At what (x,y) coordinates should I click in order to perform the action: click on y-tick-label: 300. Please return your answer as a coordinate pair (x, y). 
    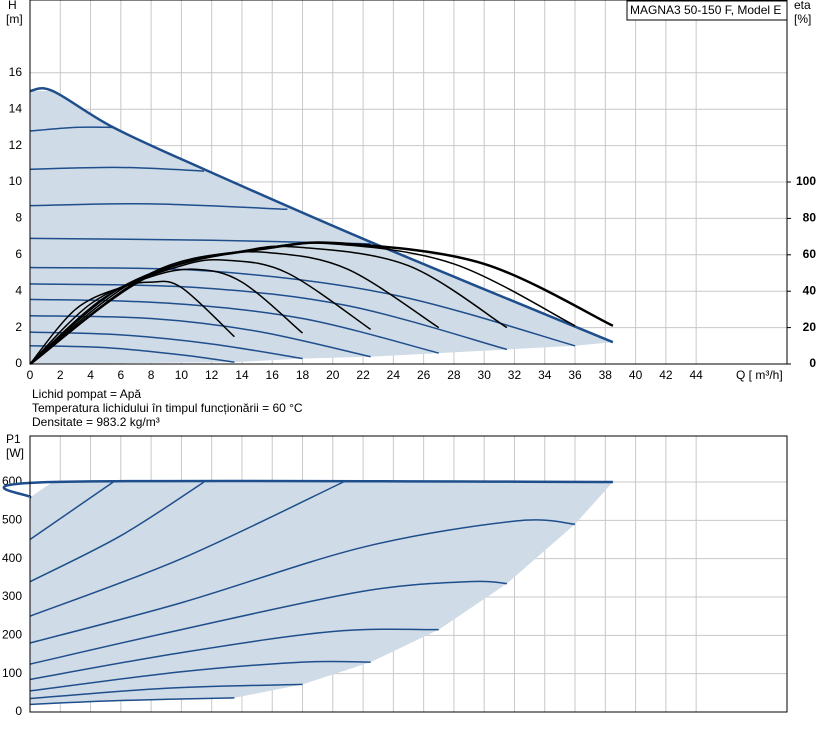
    Looking at the image, I should click on (12, 596).